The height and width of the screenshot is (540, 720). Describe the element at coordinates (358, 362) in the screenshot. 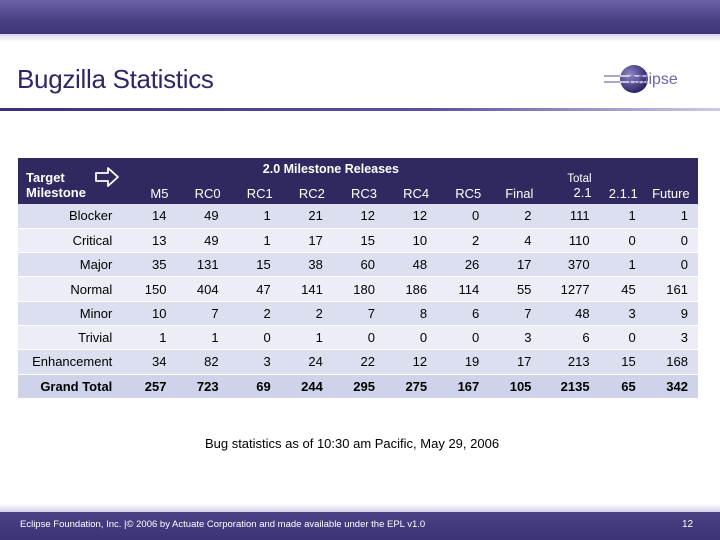

I see `table-row: Enhancement 34 82 3 24 22 12 19 17 213 15 168` at that location.